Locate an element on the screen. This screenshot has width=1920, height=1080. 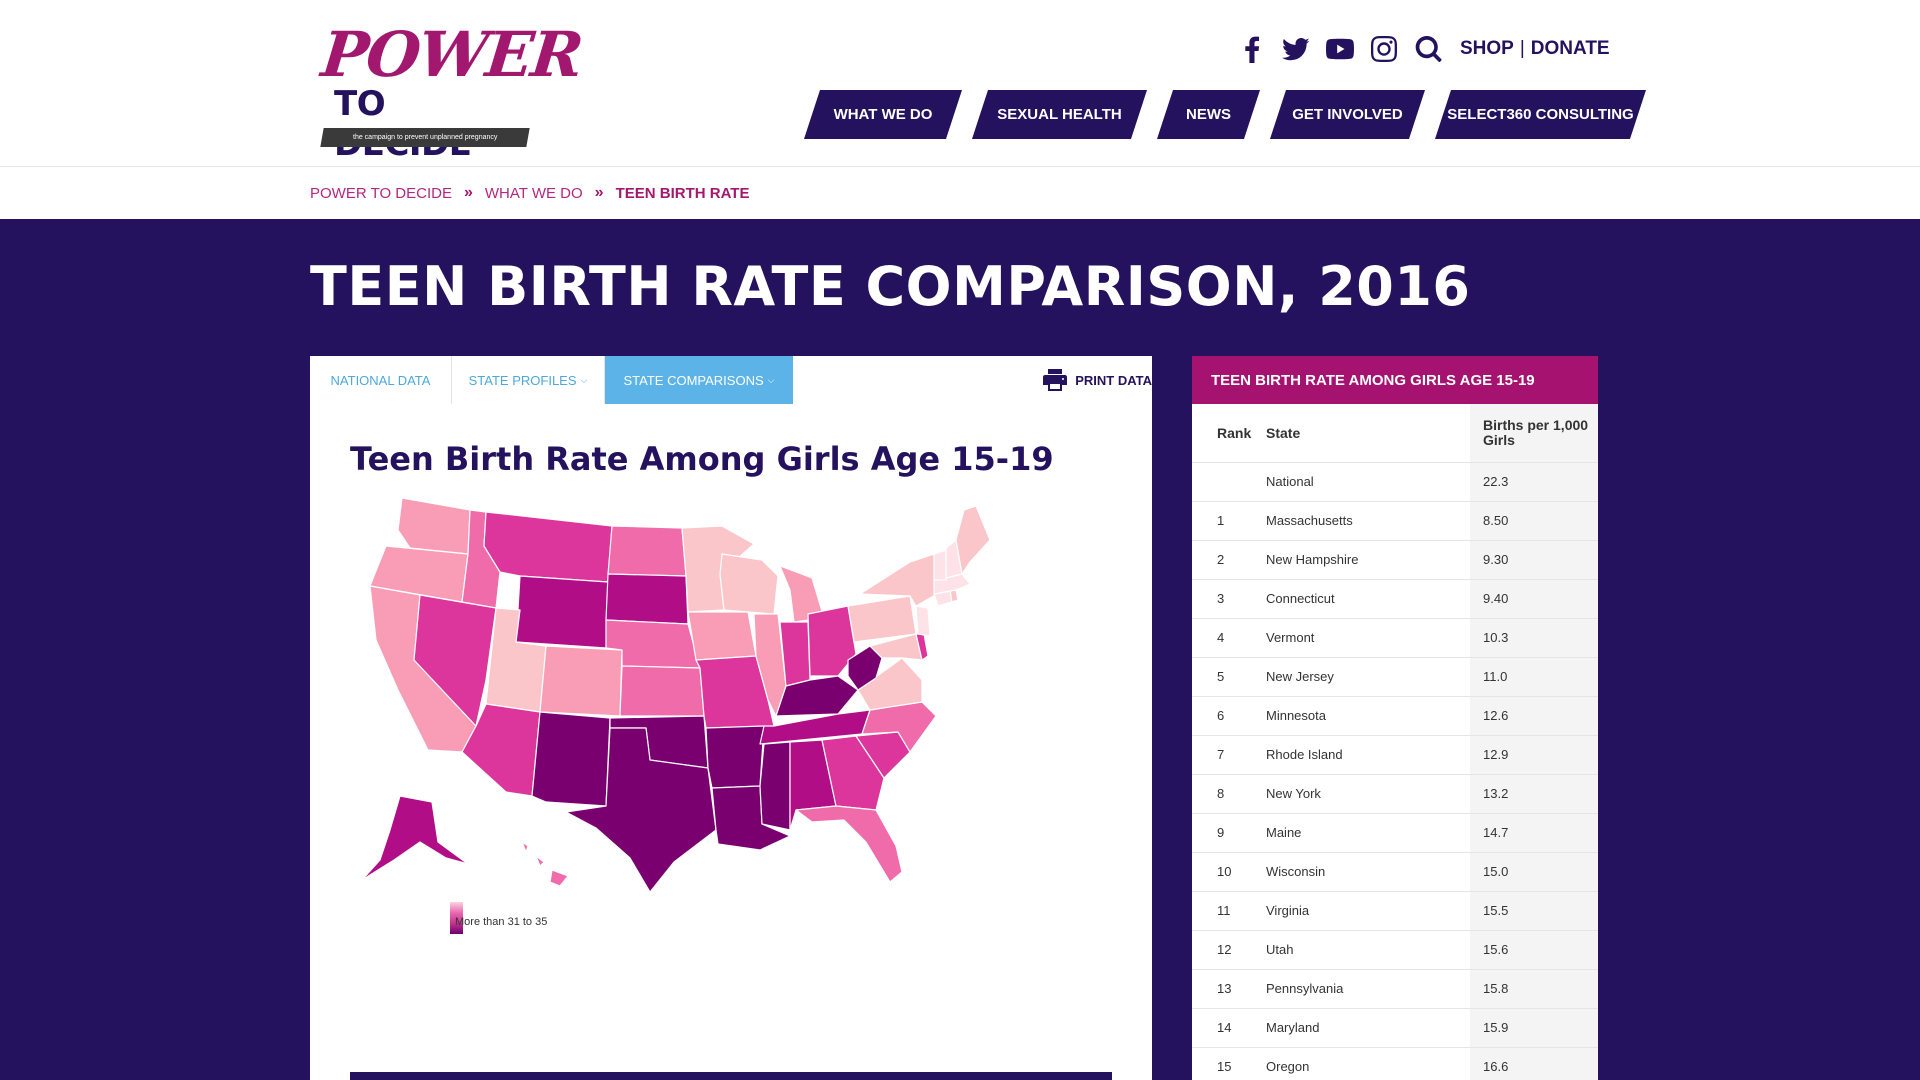
cell-value: 10.3 is located at coordinates (1534, 638).